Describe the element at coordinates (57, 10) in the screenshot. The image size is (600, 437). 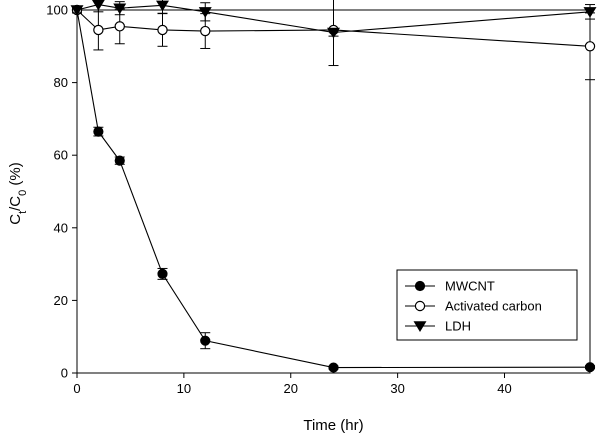
I see `y-tick-label: 100` at that location.